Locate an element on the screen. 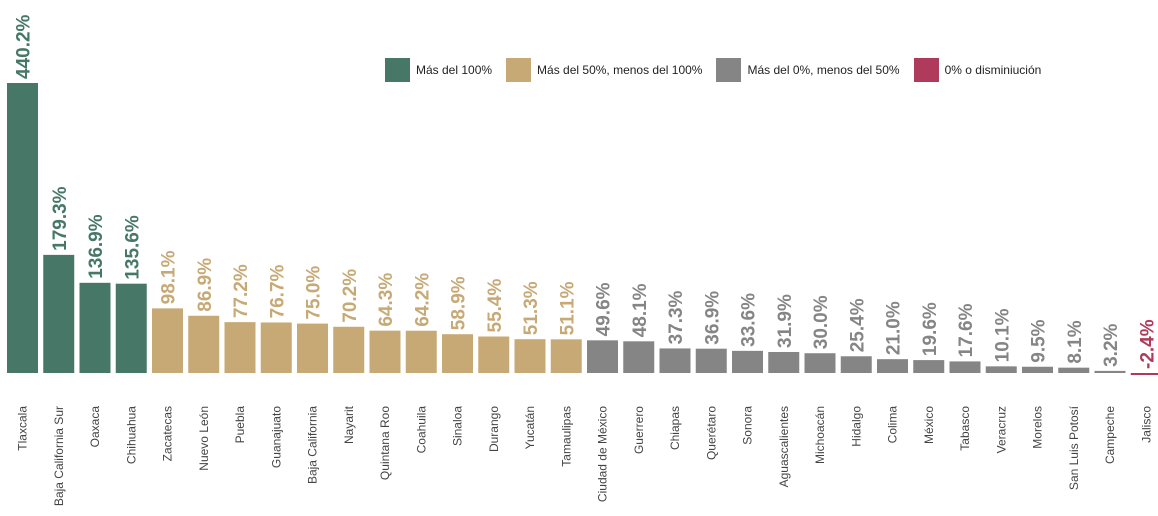  value-label-colima: 21.0% is located at coordinates (894, 328).